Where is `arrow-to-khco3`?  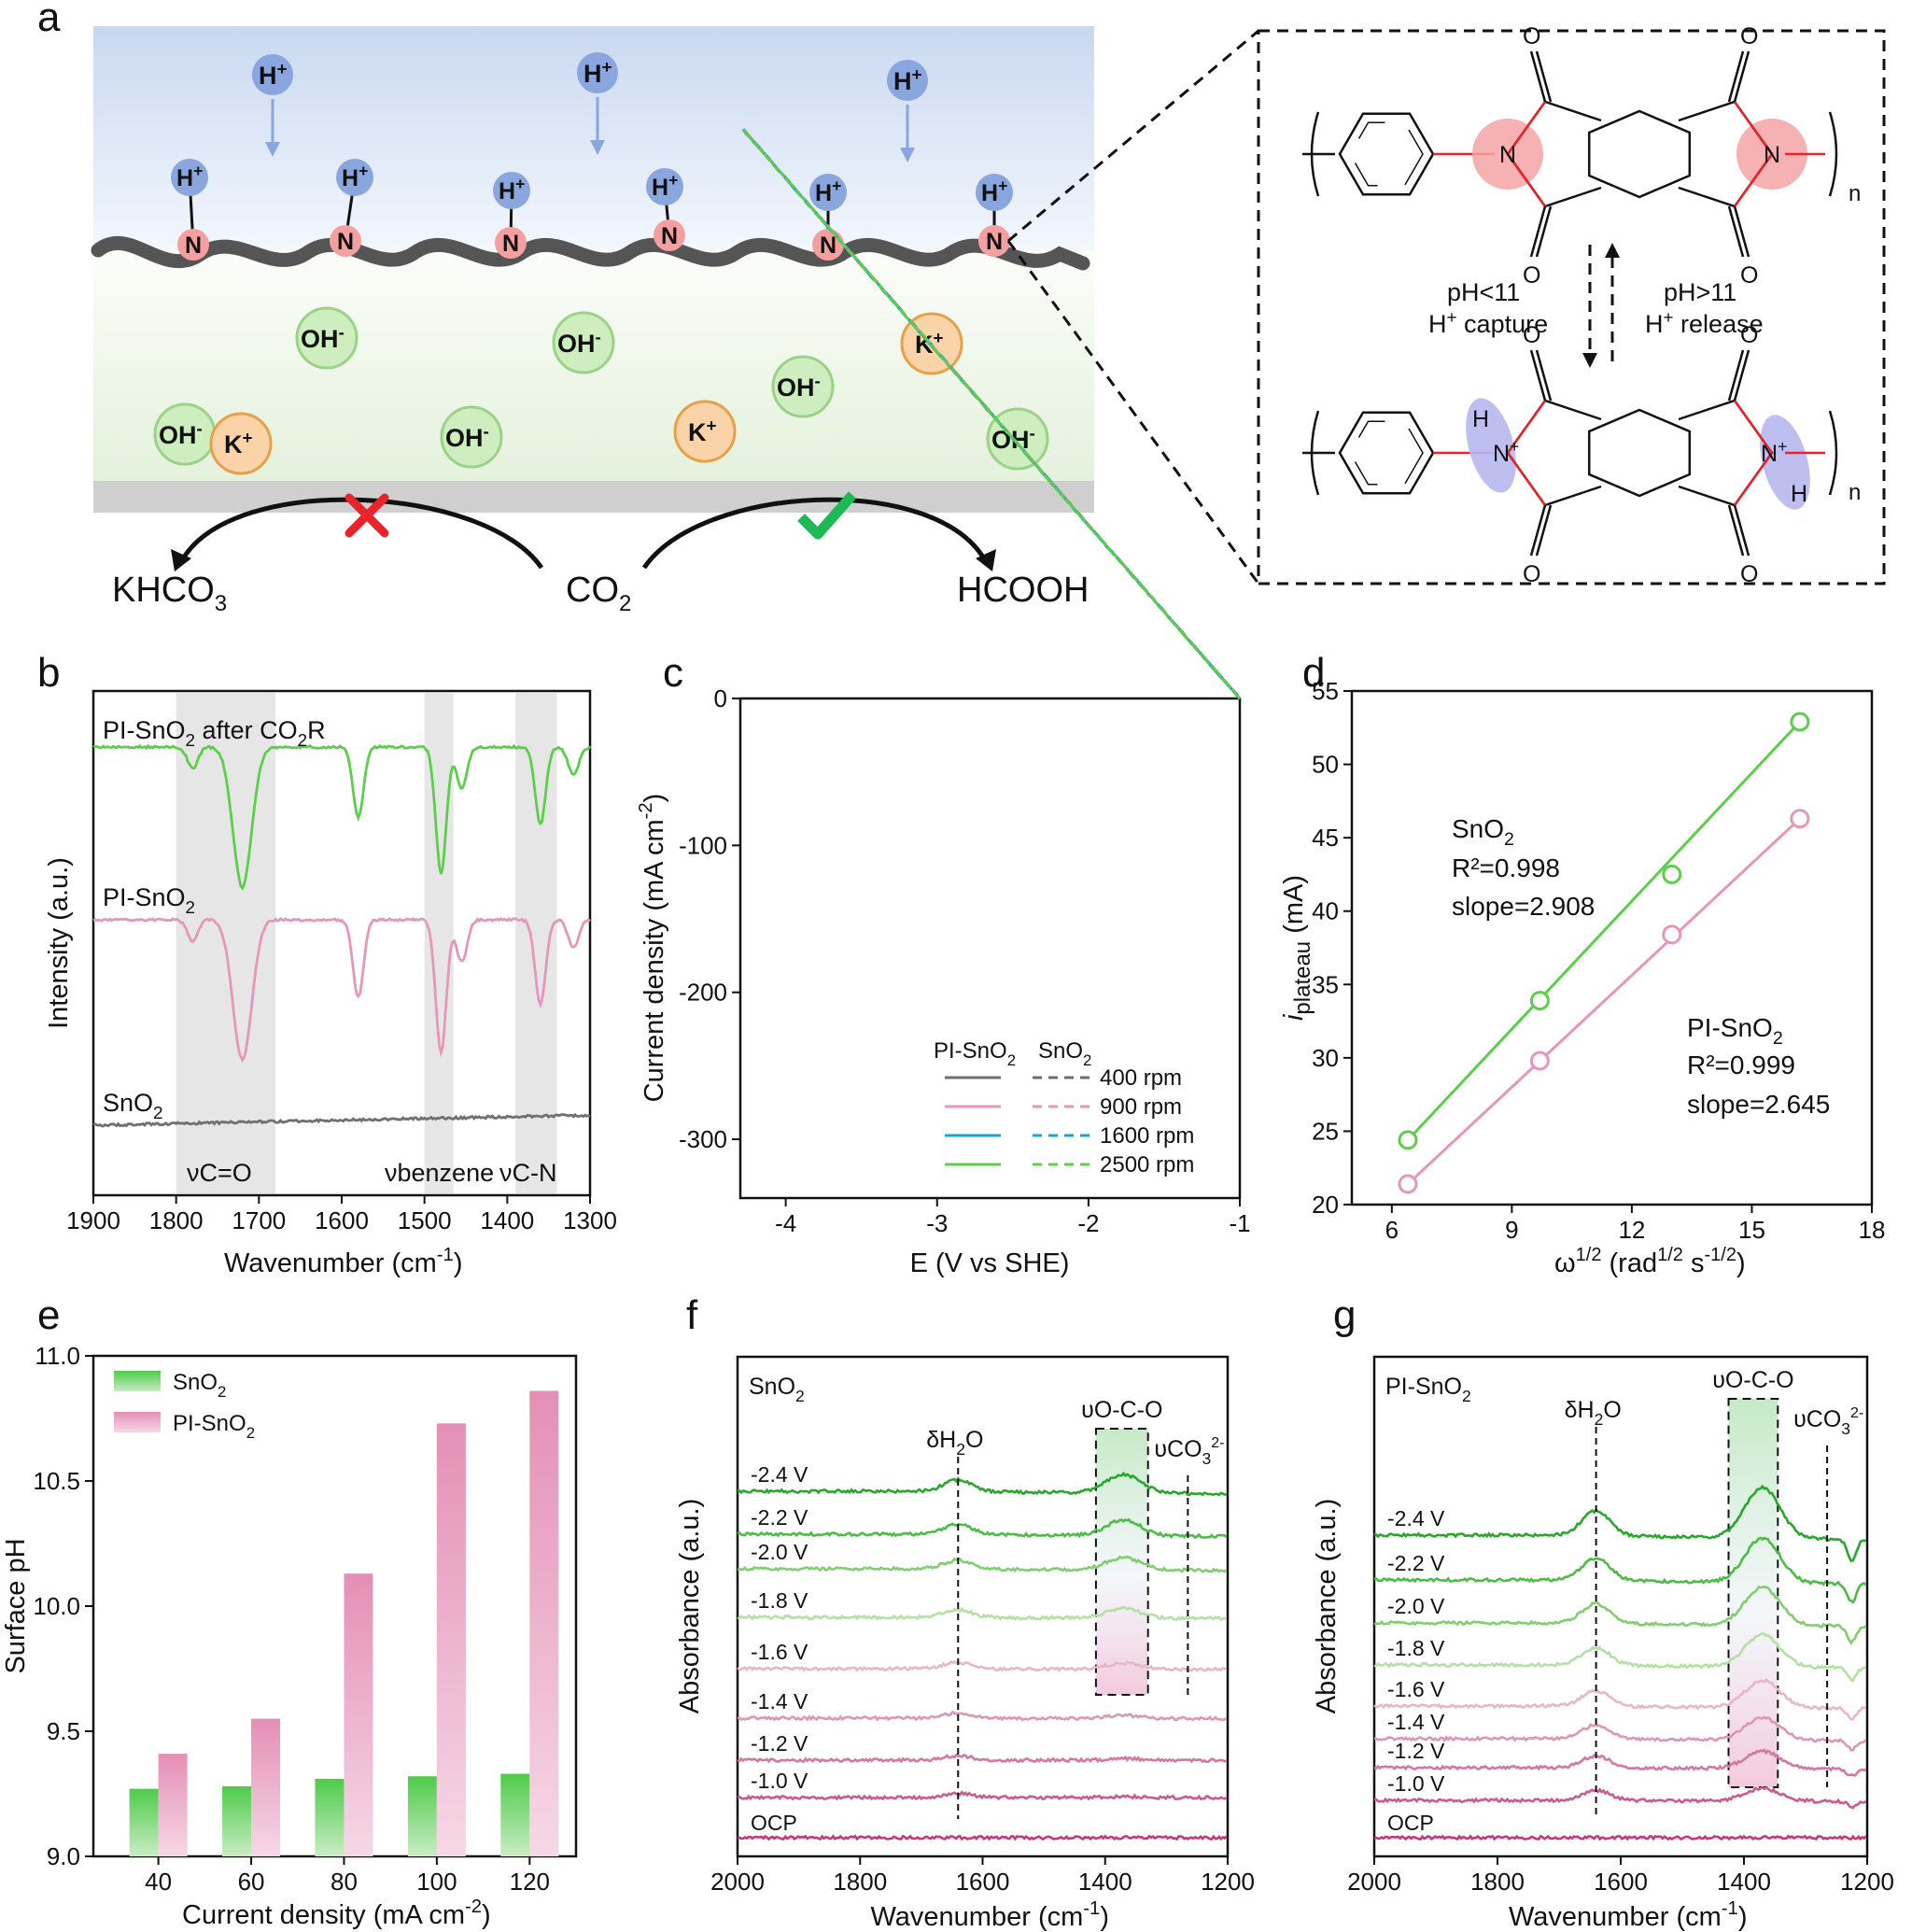 arrow-to-khco3 is located at coordinates (361, 533).